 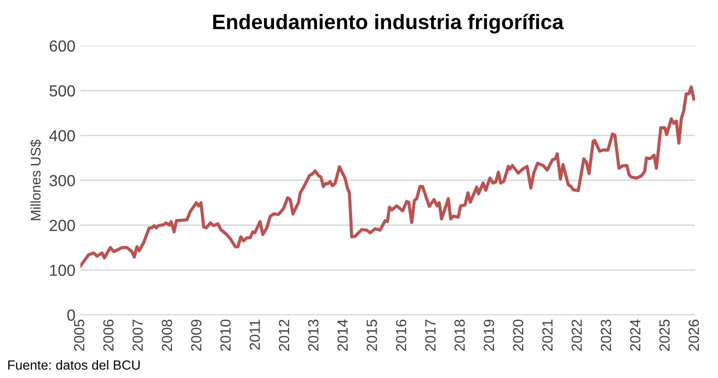 What do you see at coordinates (606, 335) in the screenshot?
I see `x-tick-label: 2023` at bounding box center [606, 335].